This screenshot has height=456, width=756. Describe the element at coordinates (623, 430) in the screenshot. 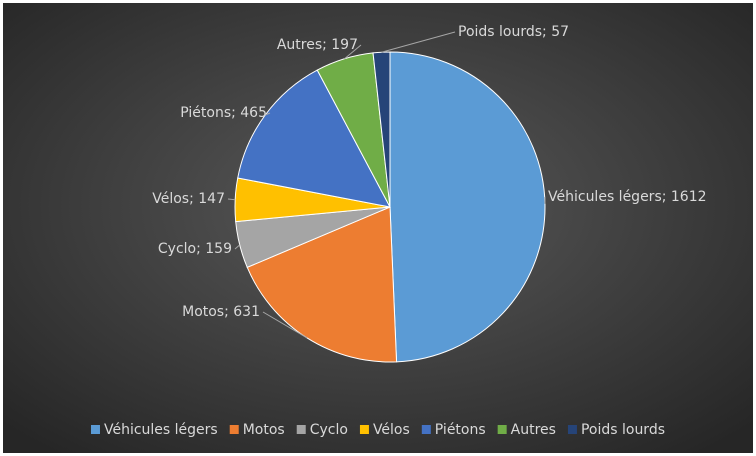

I see `legend-label: Poids lourds` at that location.